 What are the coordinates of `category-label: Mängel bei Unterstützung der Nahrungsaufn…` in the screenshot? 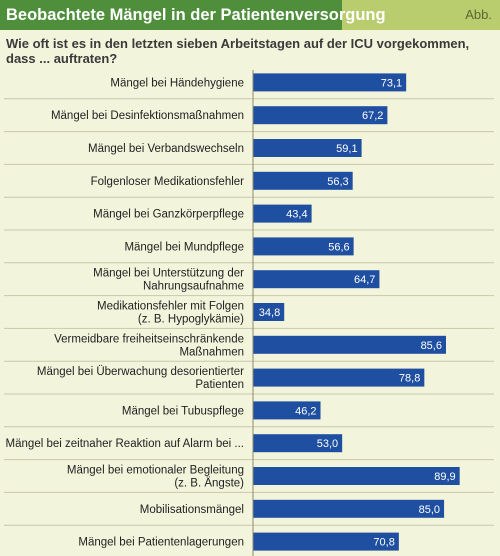 It's located at (168, 280).